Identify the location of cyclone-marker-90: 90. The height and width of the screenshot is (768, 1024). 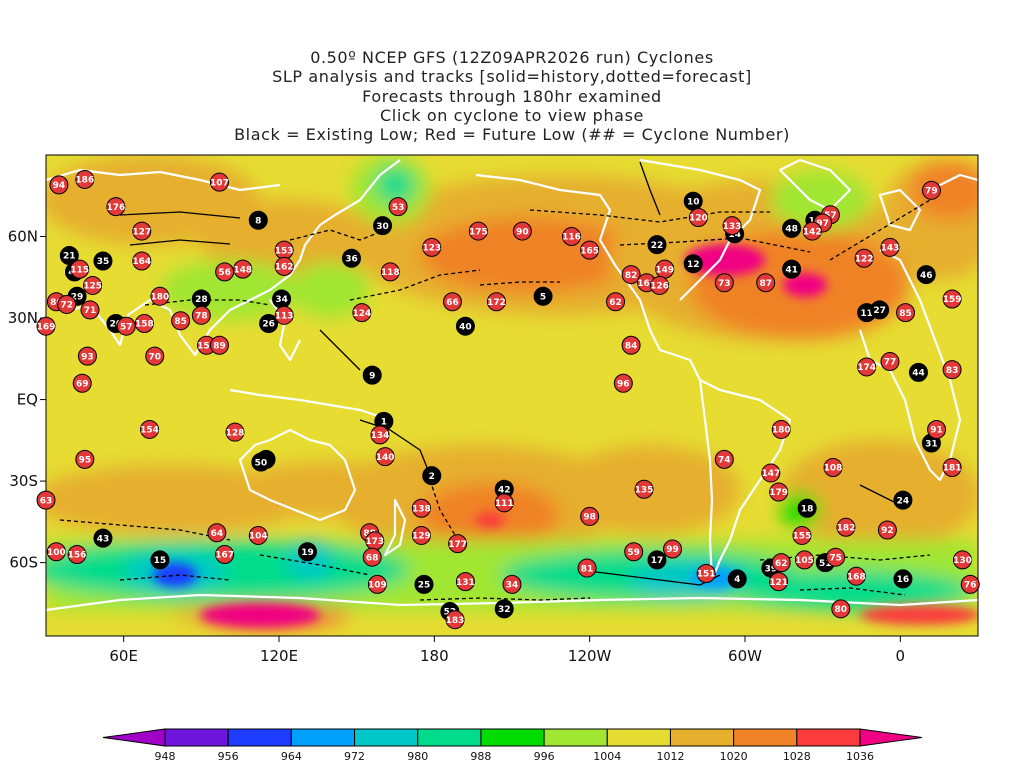
(522, 231).